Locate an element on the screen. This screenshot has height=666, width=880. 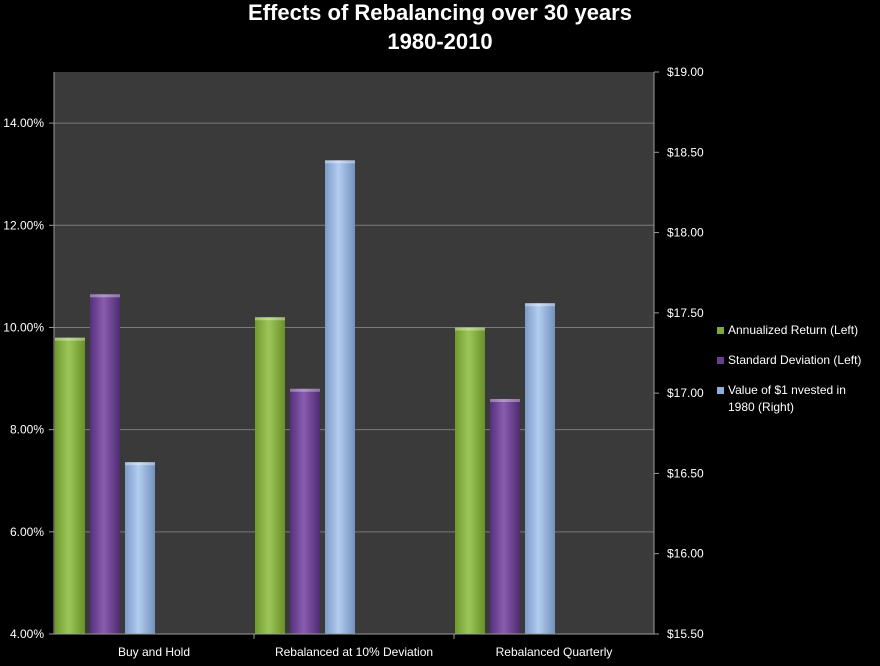
legend-label: Annualized Return (Left) is located at coordinates (793, 330).